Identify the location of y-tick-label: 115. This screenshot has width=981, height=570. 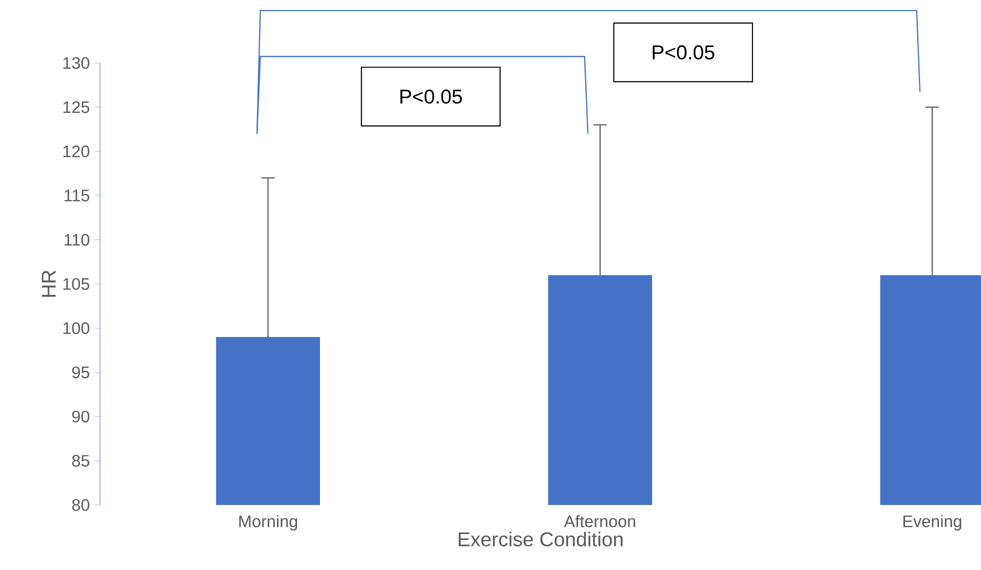
(77, 196).